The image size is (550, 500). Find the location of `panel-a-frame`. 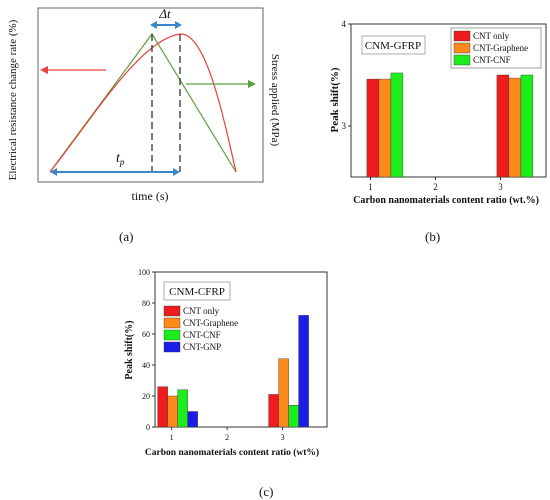

panel-a-frame is located at coordinates (150, 95).